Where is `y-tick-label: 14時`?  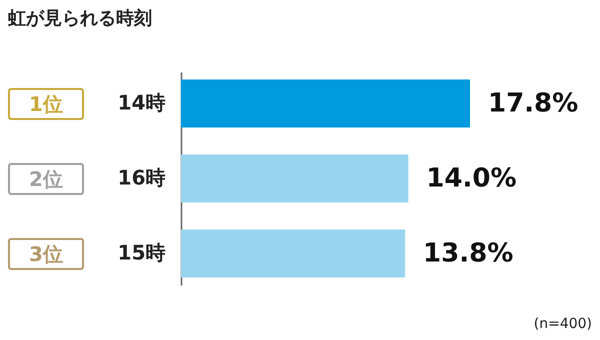
y-tick-label: 14時 is located at coordinates (142, 102).